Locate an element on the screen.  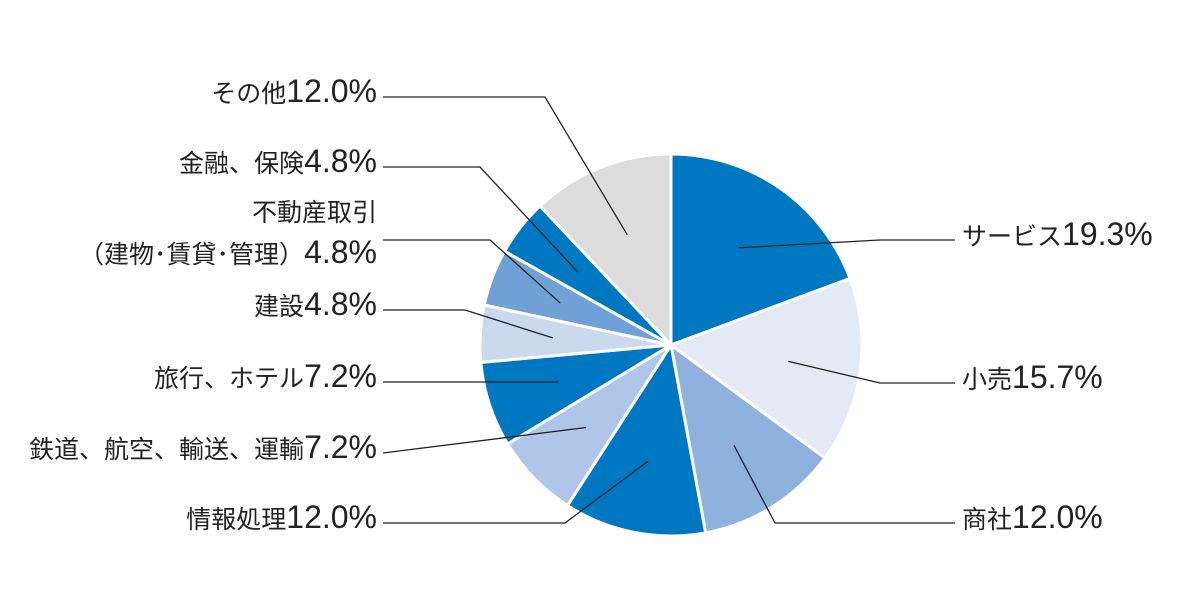
slice-label: 小売15.7% is located at coordinates (1032, 380).